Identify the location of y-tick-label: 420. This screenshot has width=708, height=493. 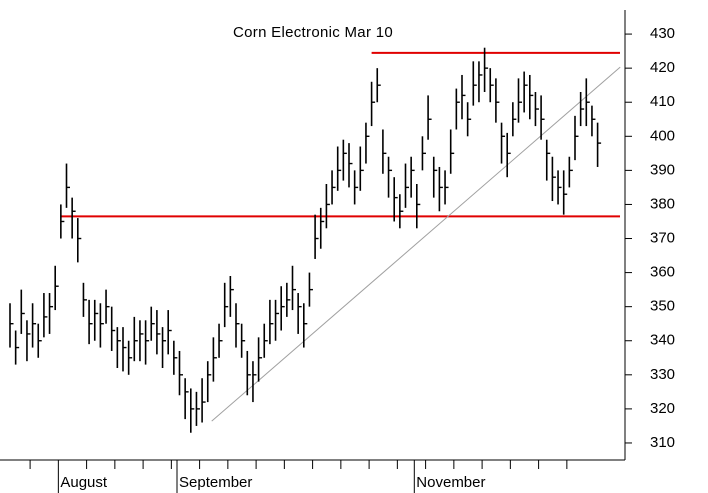
(662, 67).